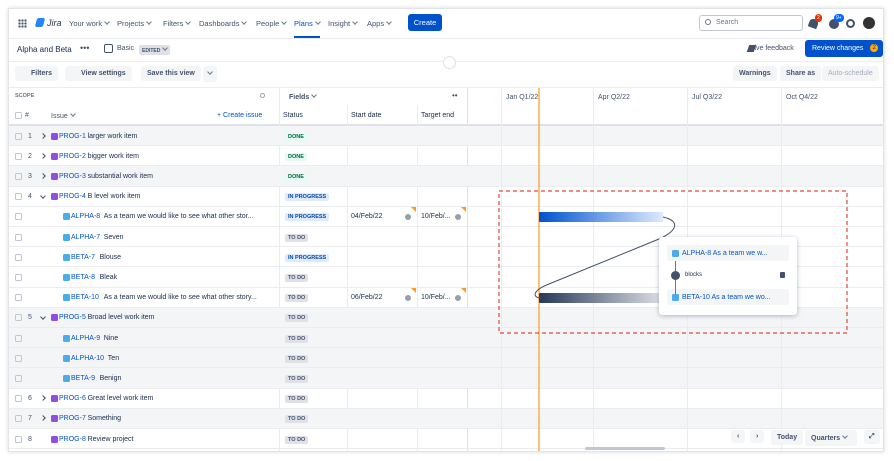 The image size is (894, 461). What do you see at coordinates (72, 176) in the screenshot?
I see `issue-key: PROG-3` at bounding box center [72, 176].